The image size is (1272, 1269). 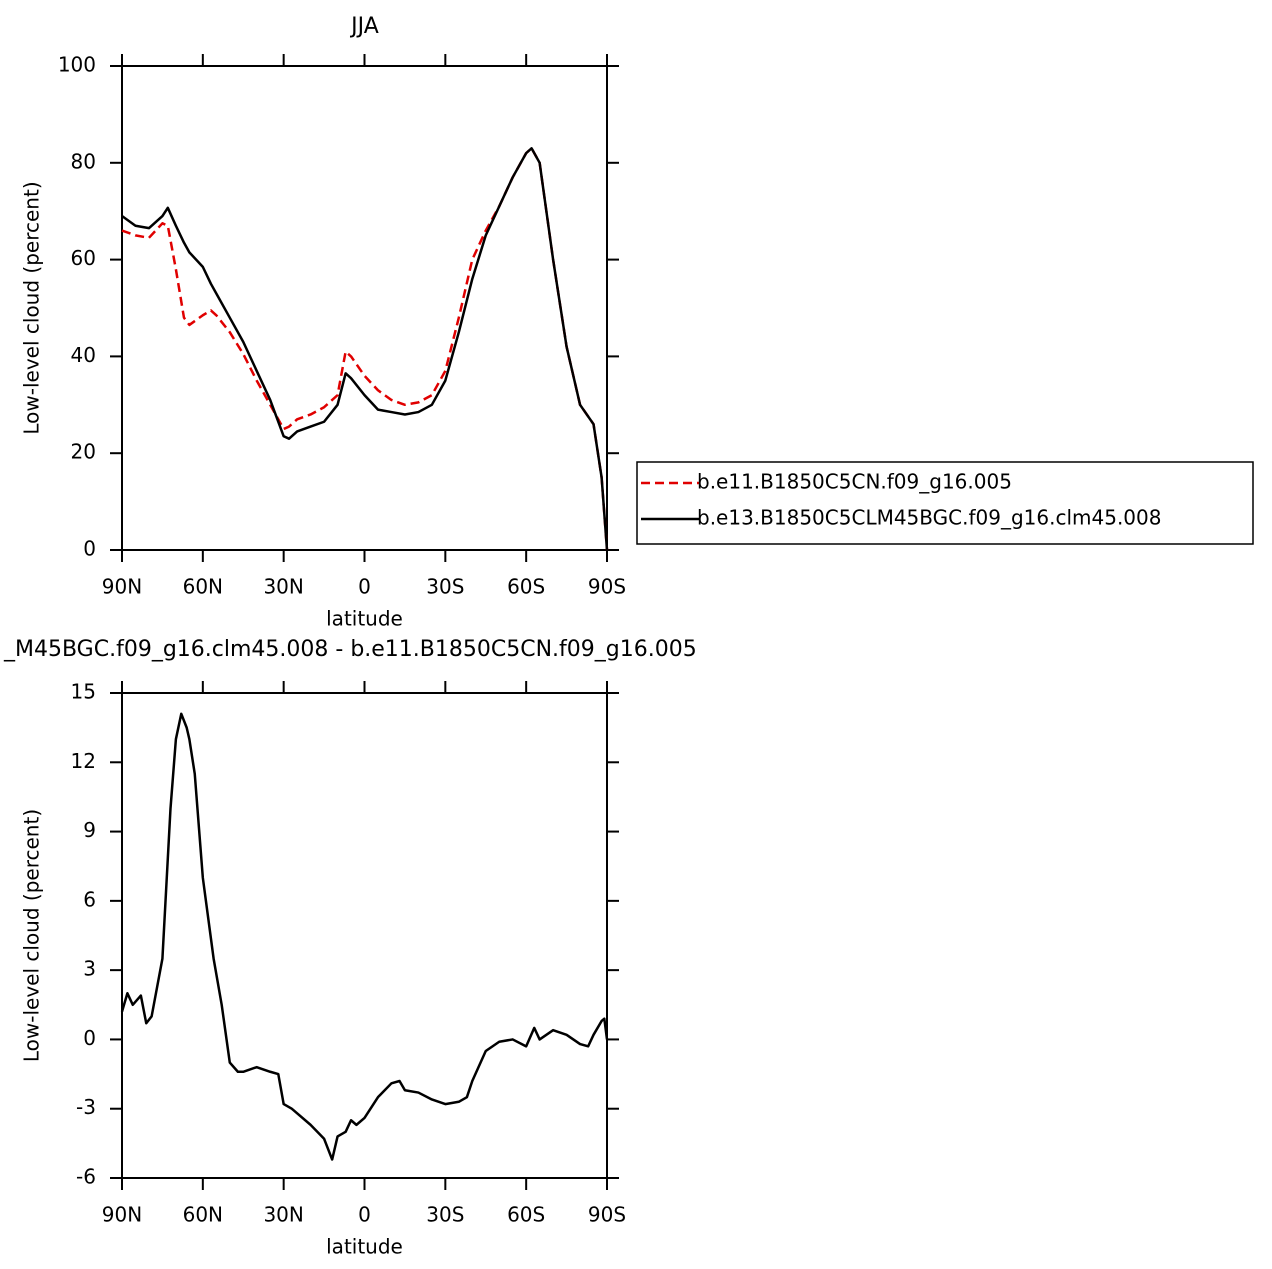 I want to click on y-tick-label: 40, so click(x=83, y=355).